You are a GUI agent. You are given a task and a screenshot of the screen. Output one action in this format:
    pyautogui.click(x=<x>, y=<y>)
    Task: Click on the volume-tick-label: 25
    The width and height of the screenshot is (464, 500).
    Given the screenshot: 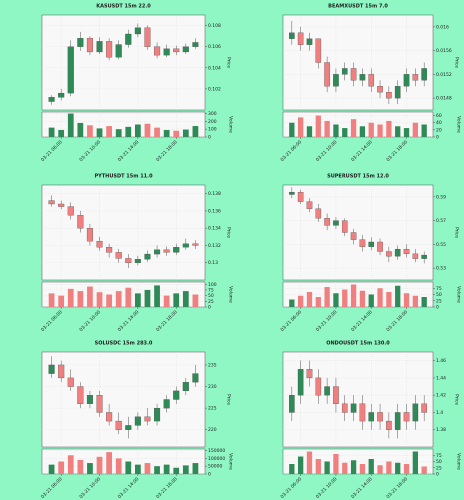 What is the action you would take?
    pyautogui.click(x=211, y=302)
    